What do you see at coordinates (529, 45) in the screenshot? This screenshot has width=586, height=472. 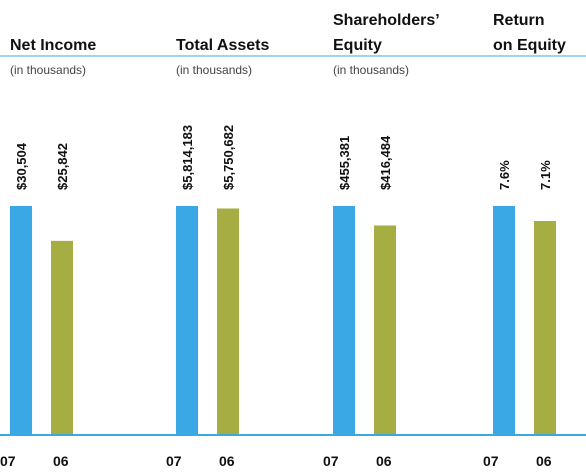 I see `panel-title: on Equity` at bounding box center [529, 45].